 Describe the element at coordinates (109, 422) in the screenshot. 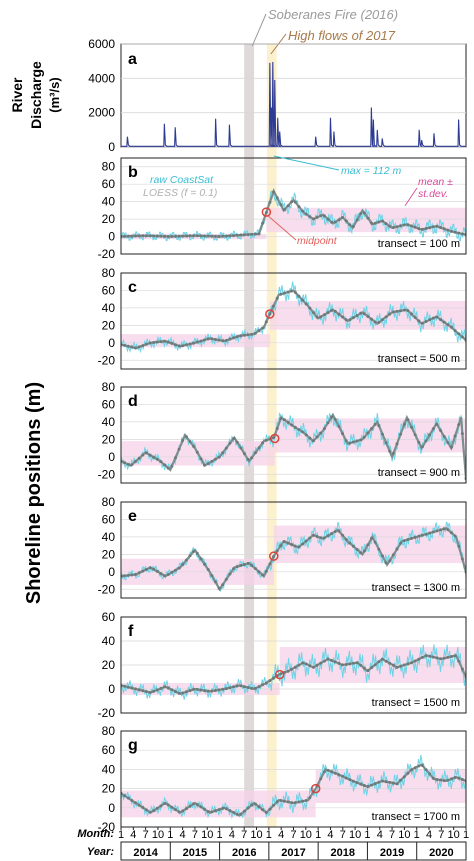

I see `panel-d-ytick-label: 40` at that location.